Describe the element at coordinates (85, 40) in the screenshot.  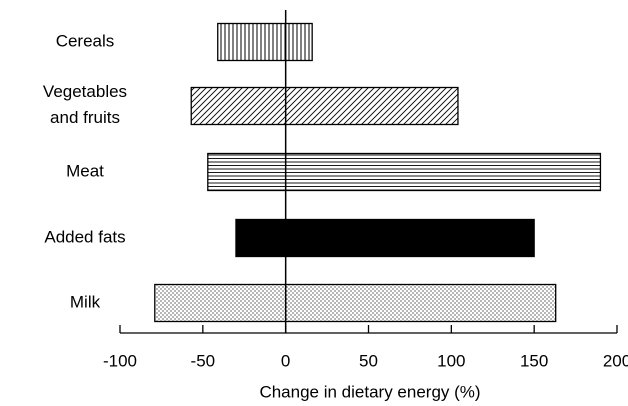
I see `category-label: Cereals` at that location.